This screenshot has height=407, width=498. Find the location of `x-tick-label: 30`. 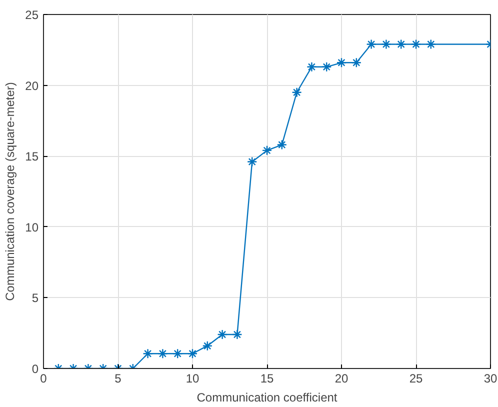

x-tick-label: 30 is located at coordinates (491, 379).